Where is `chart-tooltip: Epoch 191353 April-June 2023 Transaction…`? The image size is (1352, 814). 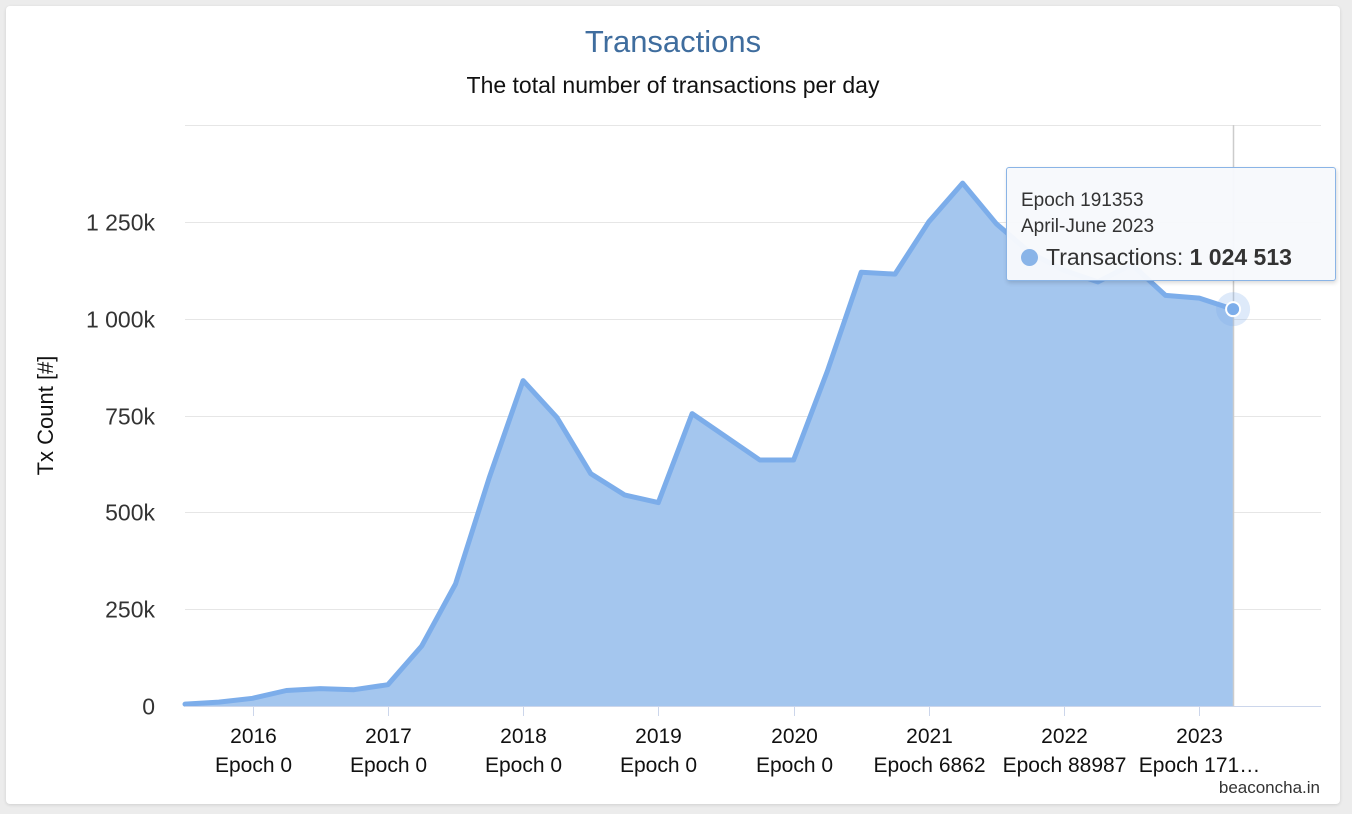
chart-tooltip: Epoch 191353 April-June 2023 Transaction… is located at coordinates (1171, 224).